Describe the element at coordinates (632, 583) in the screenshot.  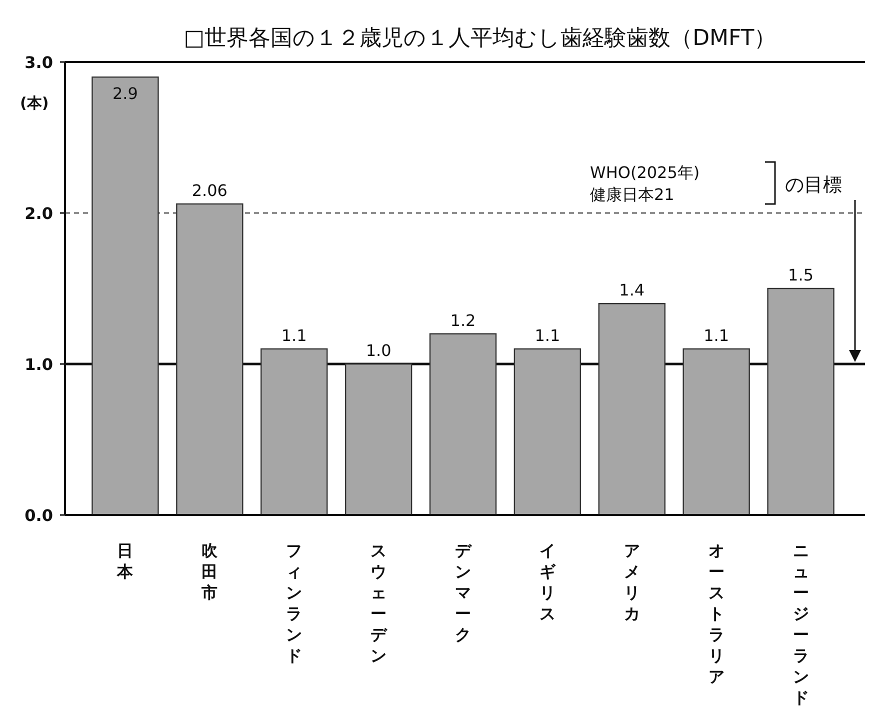
I see `x-tick-label: アメリカ` at that location.